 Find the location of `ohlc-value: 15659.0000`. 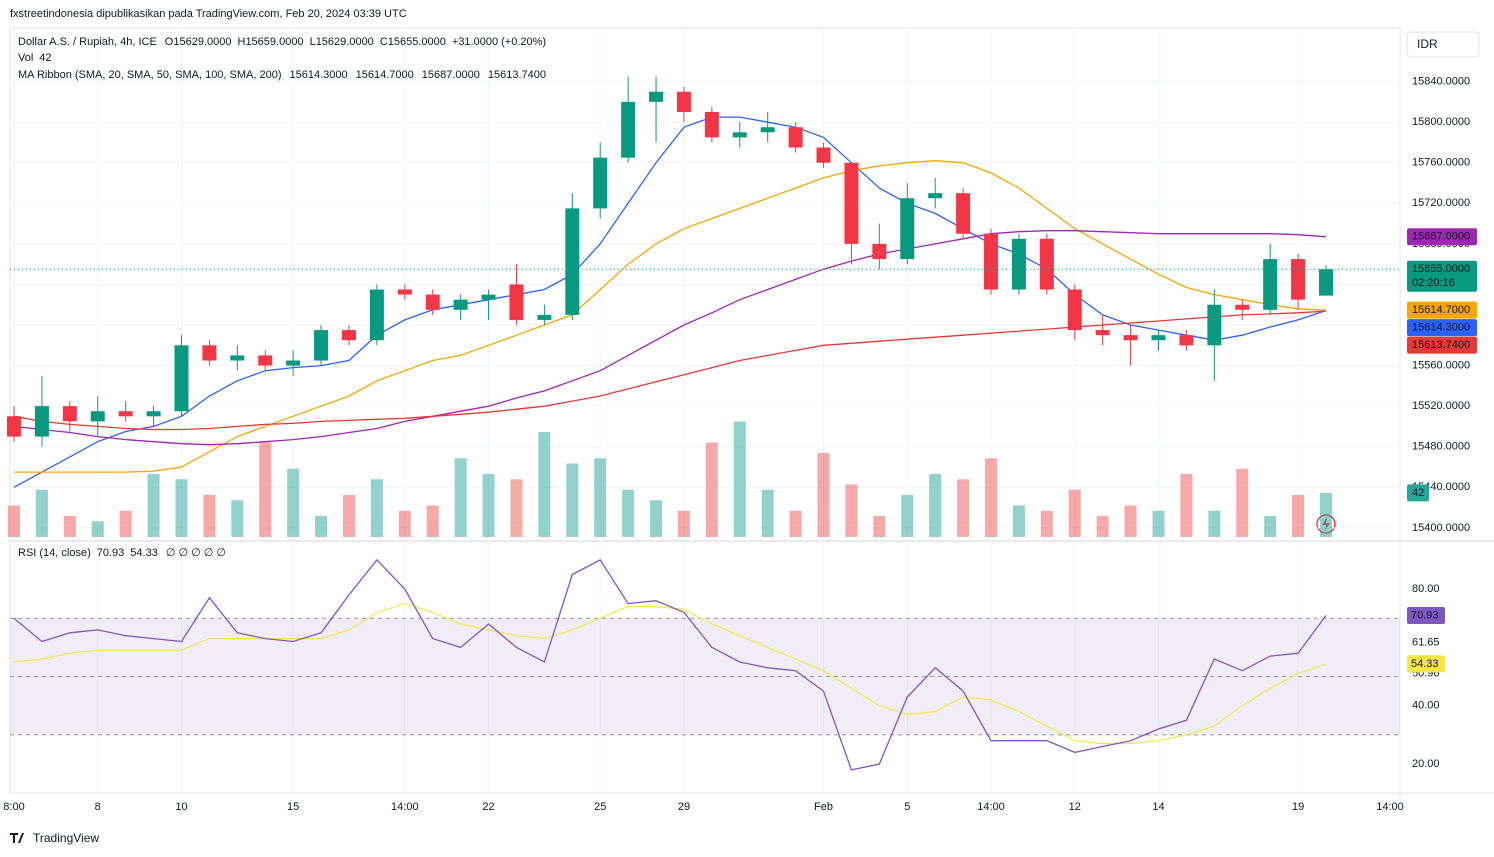

ohlc-value: 15659.0000 is located at coordinates (274, 42).